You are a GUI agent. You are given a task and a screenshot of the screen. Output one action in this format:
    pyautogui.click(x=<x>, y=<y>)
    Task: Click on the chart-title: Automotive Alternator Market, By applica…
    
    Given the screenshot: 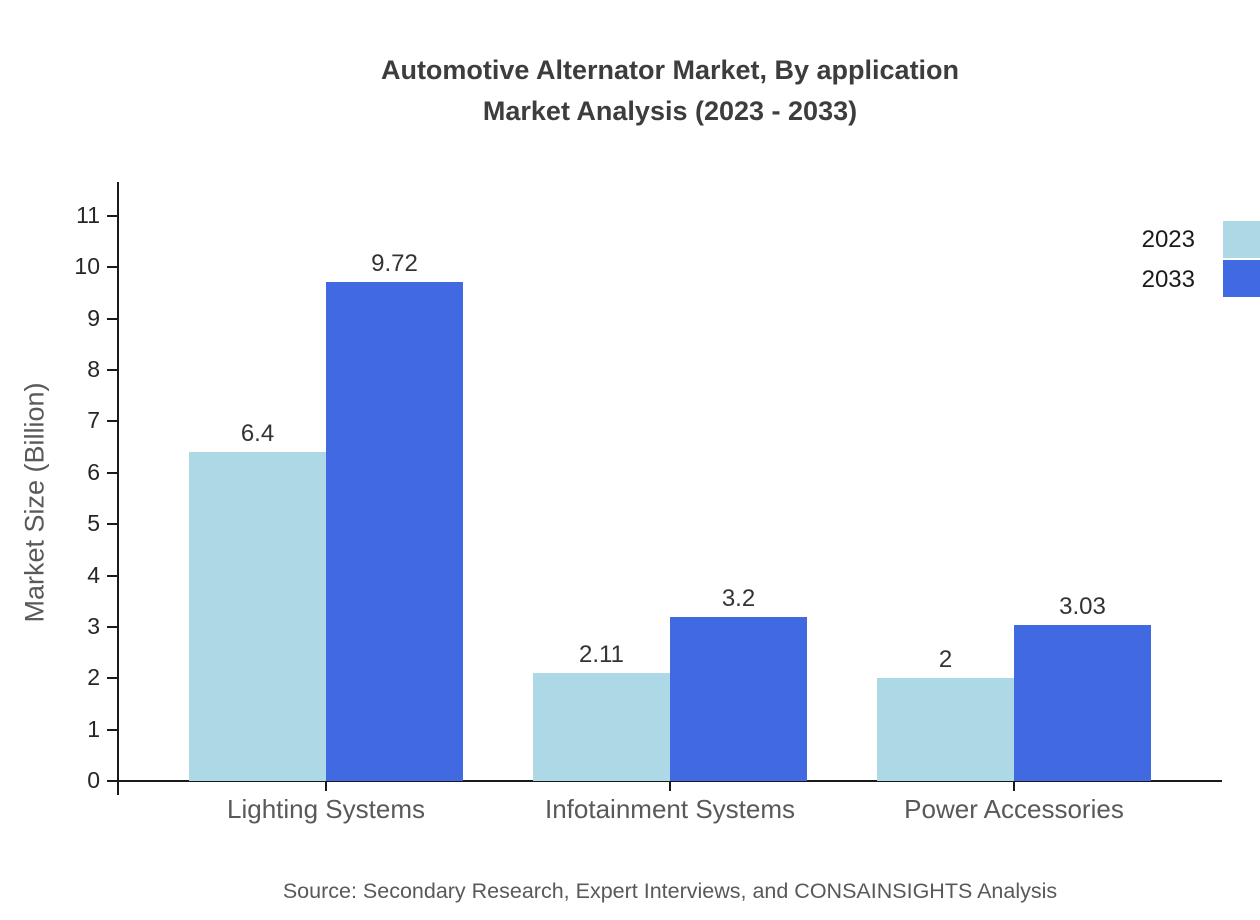 What is the action you would take?
    pyautogui.click(x=670, y=91)
    